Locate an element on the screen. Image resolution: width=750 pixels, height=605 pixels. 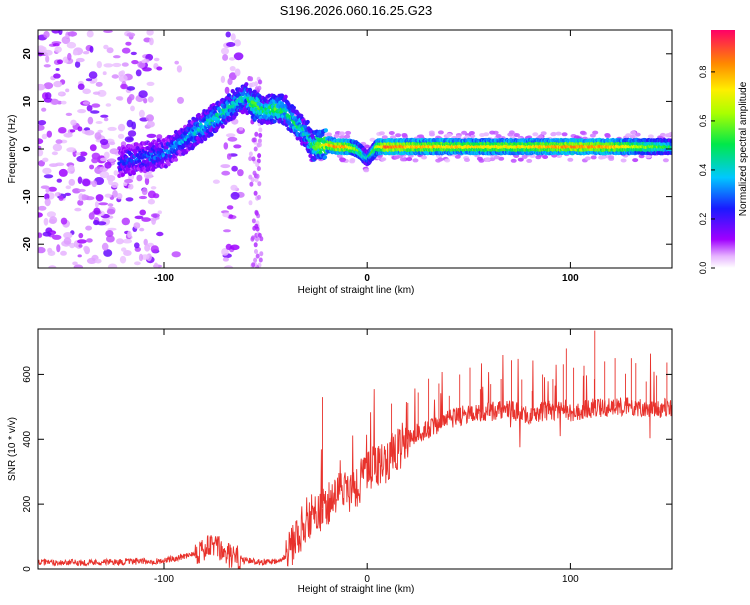
colorbar-tick-label: 0.2 is located at coordinates (703, 219).